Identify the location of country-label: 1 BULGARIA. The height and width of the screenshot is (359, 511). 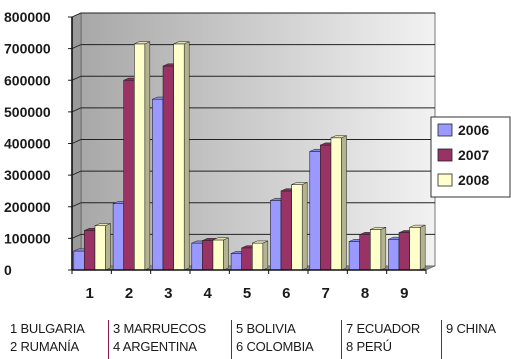
(47, 328).